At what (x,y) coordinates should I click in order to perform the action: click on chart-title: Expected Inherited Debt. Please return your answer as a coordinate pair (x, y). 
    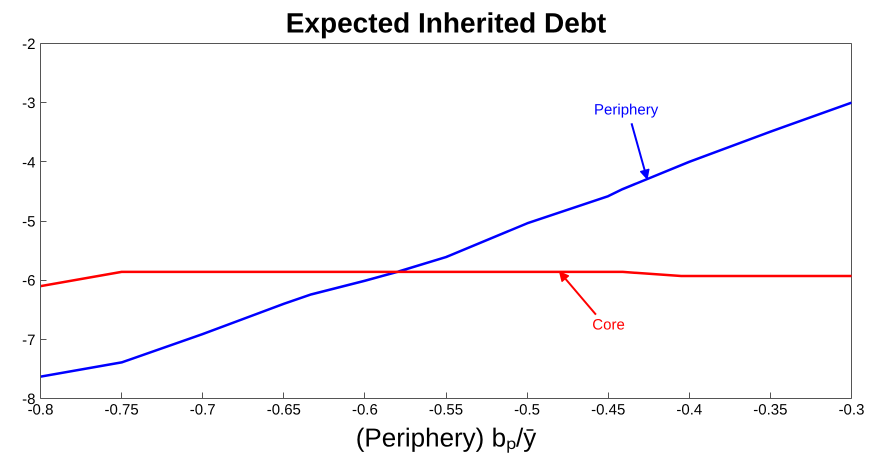
    Looking at the image, I should click on (446, 23).